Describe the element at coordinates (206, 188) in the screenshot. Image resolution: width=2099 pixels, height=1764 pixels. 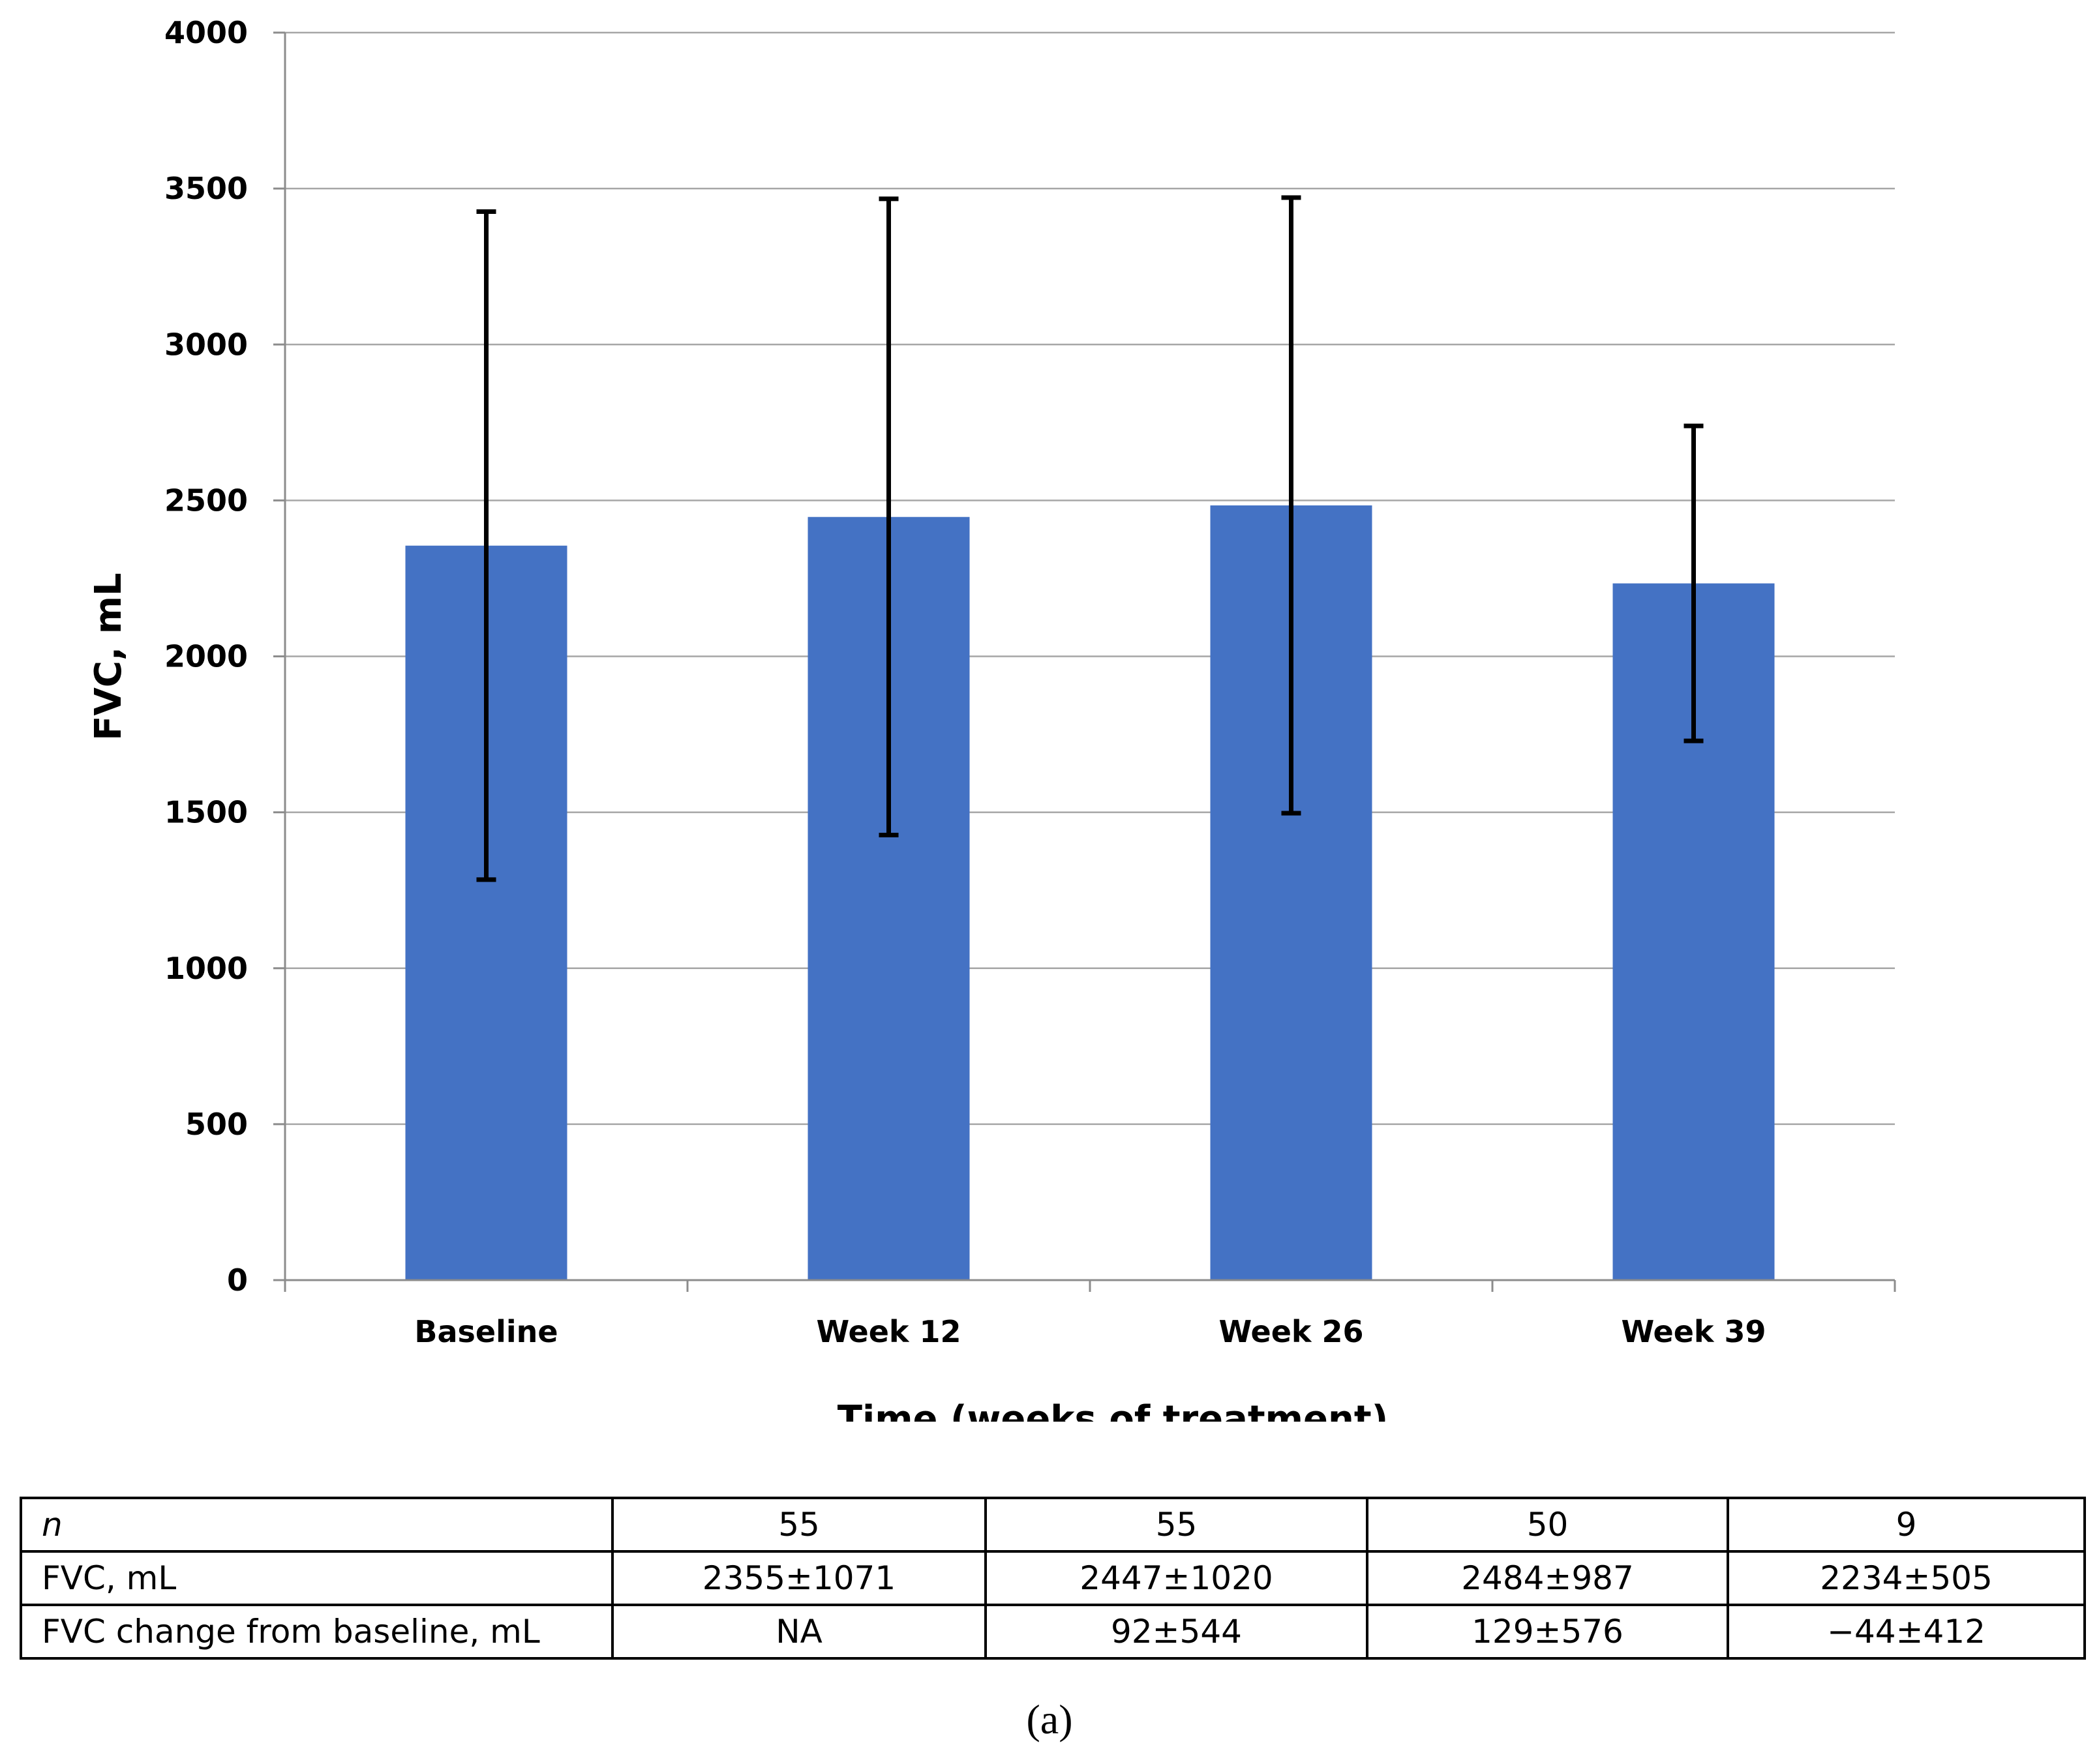
I see `y-tick-label: 3500` at that location.